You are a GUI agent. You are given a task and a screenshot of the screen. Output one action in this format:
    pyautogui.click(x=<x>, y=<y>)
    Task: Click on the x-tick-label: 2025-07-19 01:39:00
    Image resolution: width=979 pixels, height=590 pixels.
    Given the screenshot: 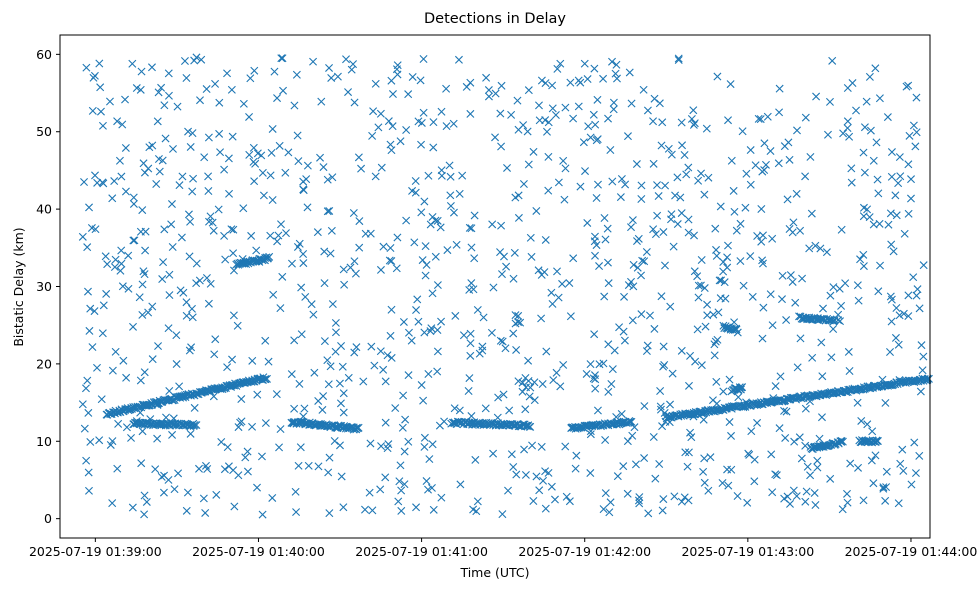 What is the action you would take?
    pyautogui.click(x=95, y=551)
    